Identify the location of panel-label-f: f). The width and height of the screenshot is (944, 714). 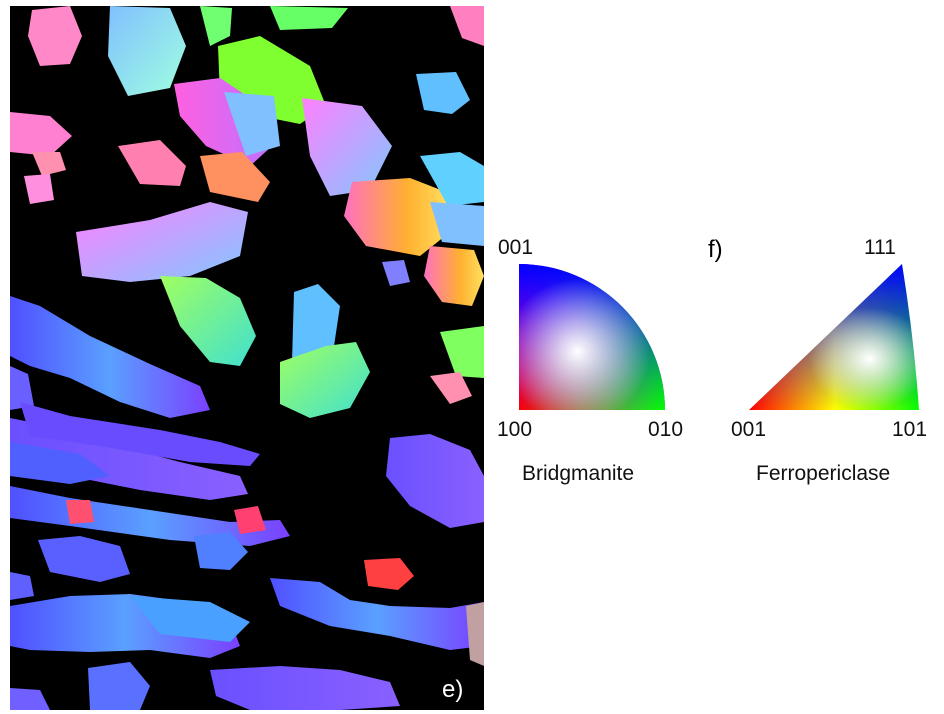
(715, 249).